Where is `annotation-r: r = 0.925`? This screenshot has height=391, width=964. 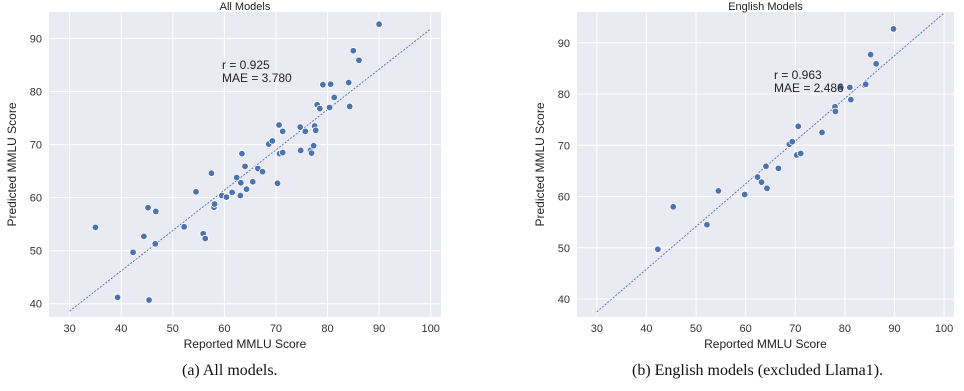
annotation-r: r = 0.925 is located at coordinates (246, 65).